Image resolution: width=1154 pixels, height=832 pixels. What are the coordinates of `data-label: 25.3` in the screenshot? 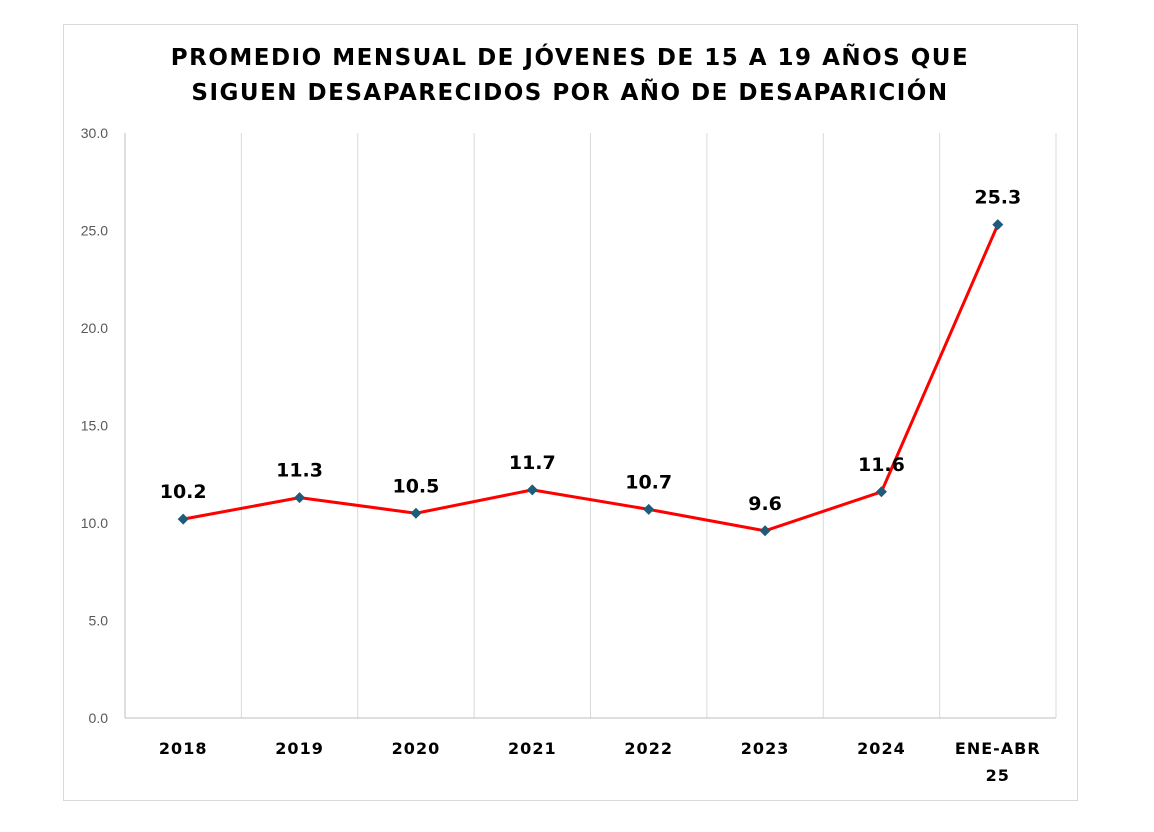 It's located at (997, 198).